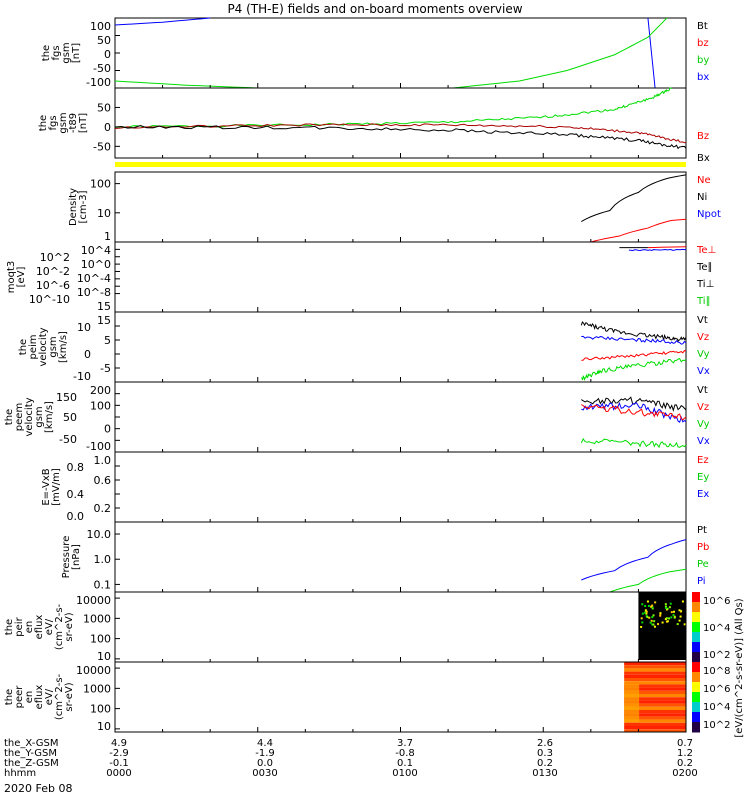  Describe the element at coordinates (31, 743) in the screenshot. I see `x-row-label: the_X-GSM` at that location.